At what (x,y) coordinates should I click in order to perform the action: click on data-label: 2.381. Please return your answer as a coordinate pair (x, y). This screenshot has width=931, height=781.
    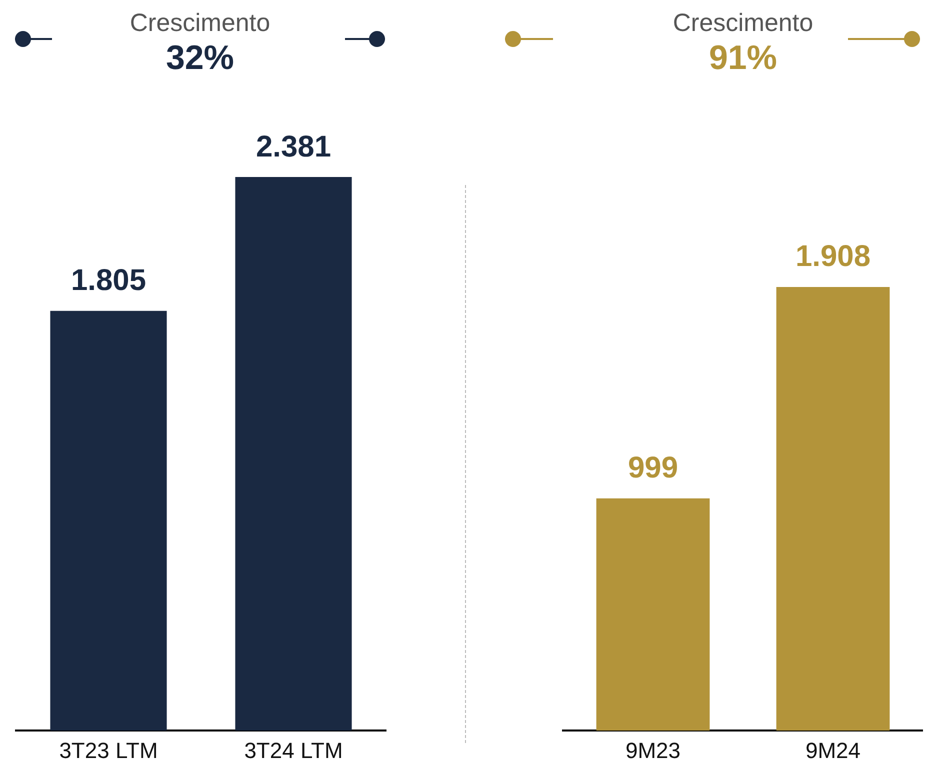
    Looking at the image, I should click on (294, 147).